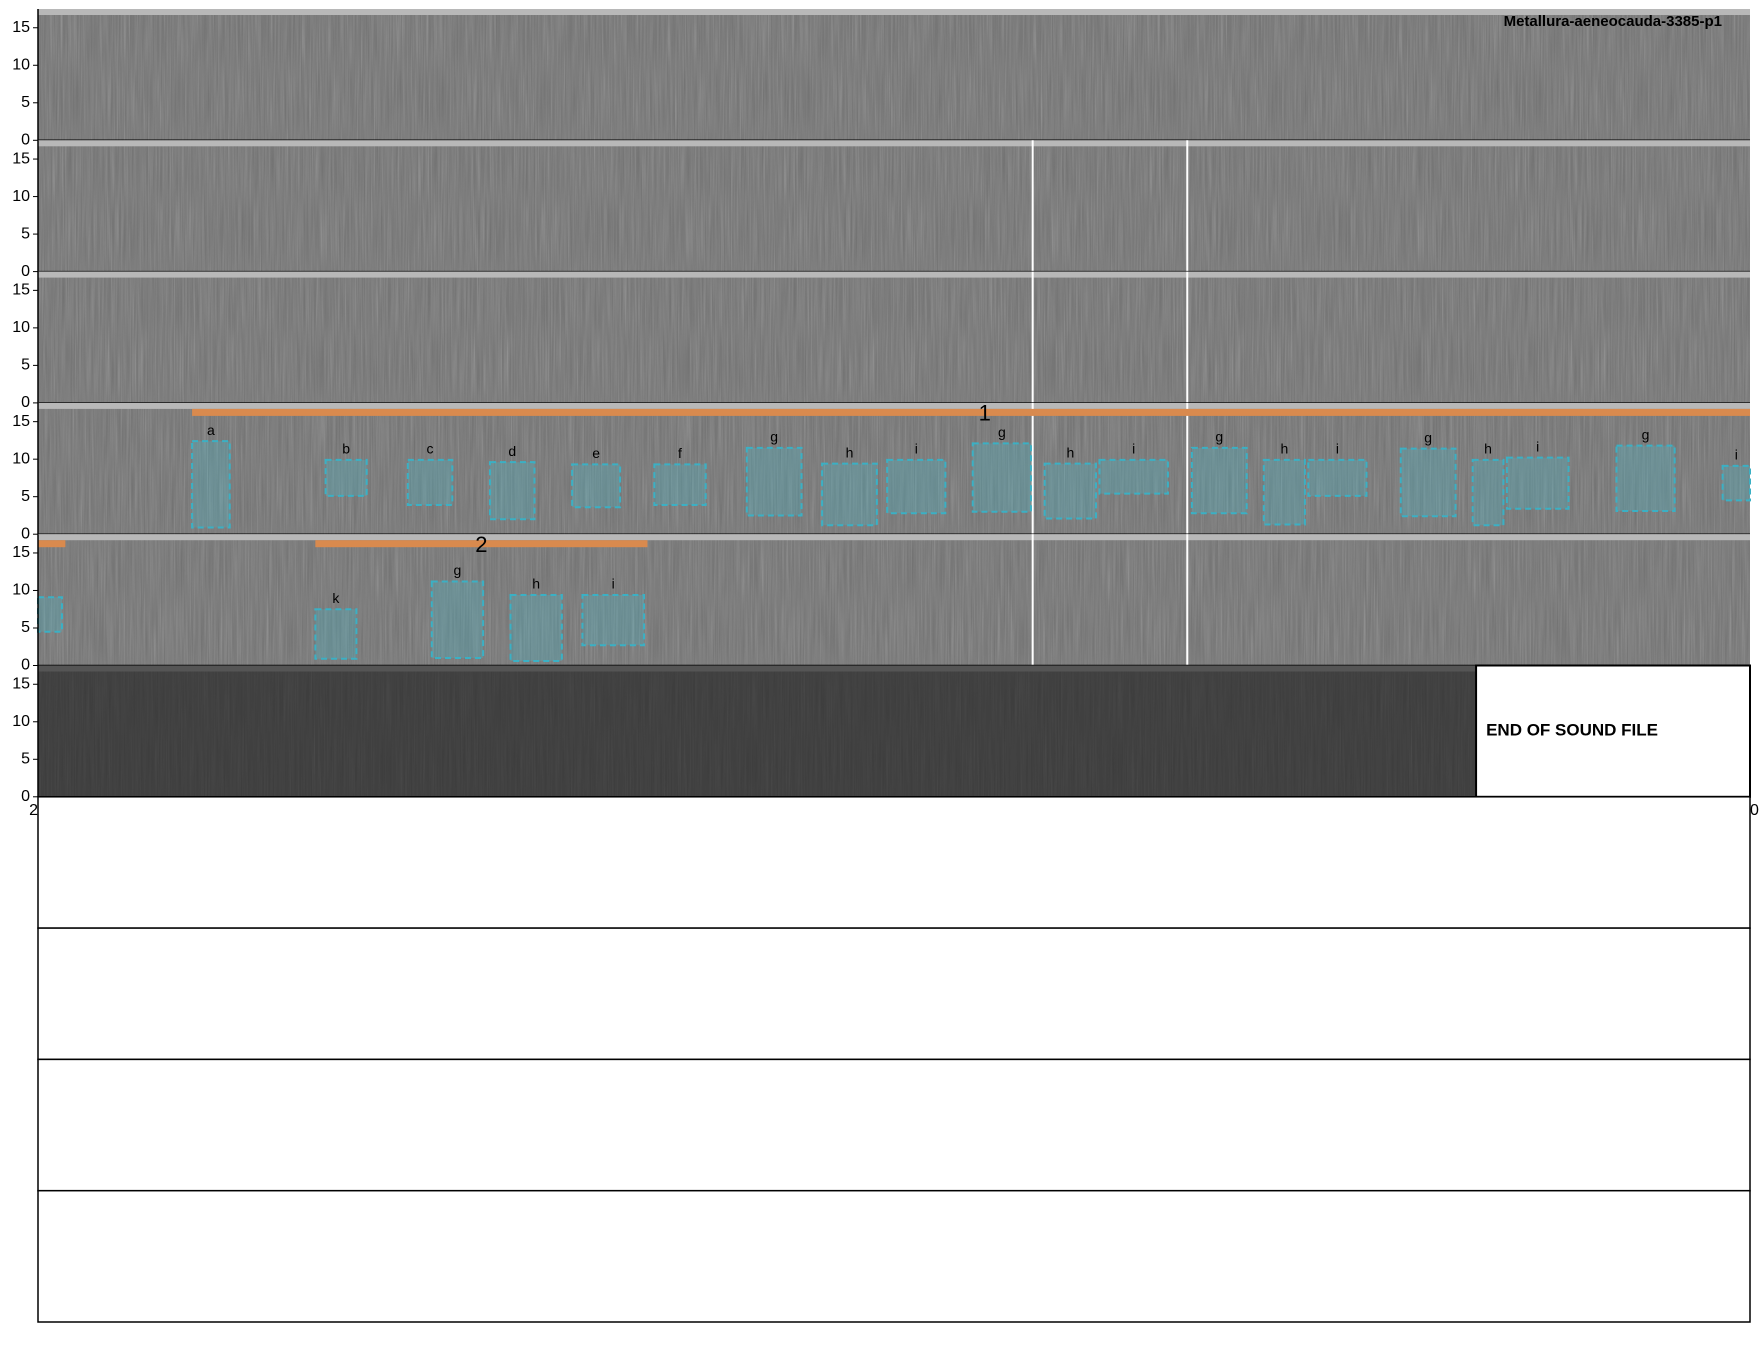 This screenshot has width=1760, height=1360. Describe the element at coordinates (512, 451) in the screenshot. I see `annotation-label: d` at that location.